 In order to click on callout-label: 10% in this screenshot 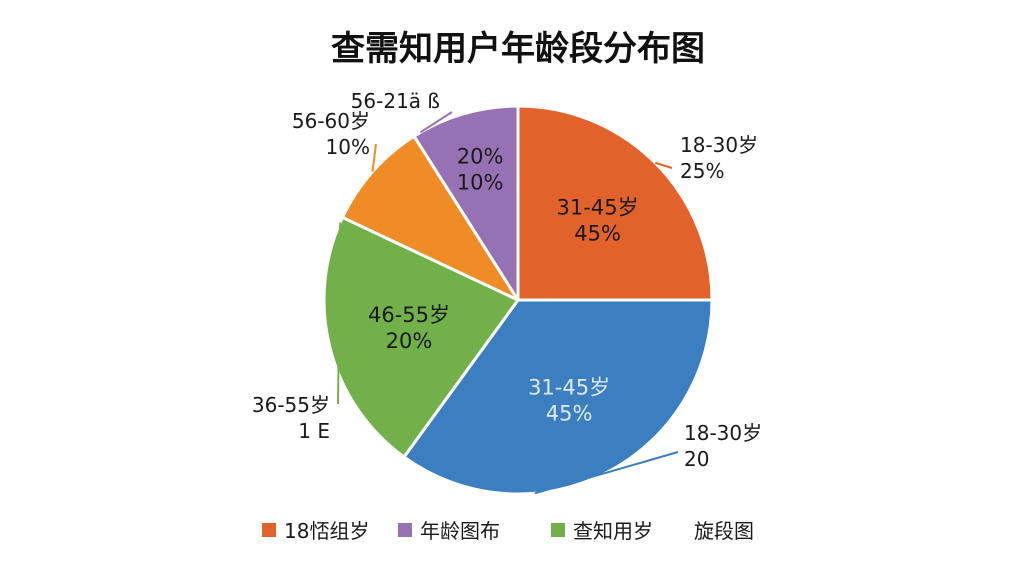, I will do `click(348, 147)`.